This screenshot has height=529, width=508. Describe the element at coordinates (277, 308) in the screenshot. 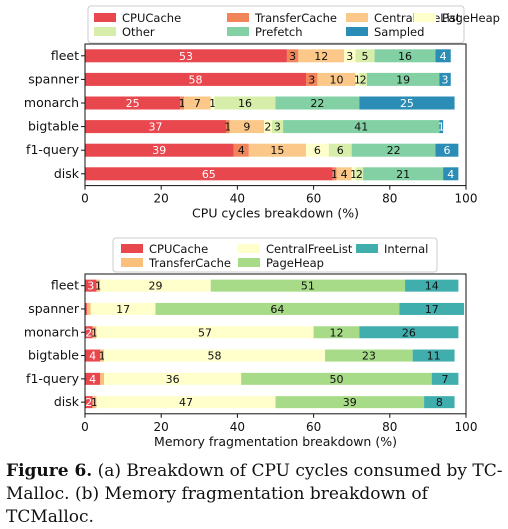

I see `mem-bar-spanner-pageheap` at that location.